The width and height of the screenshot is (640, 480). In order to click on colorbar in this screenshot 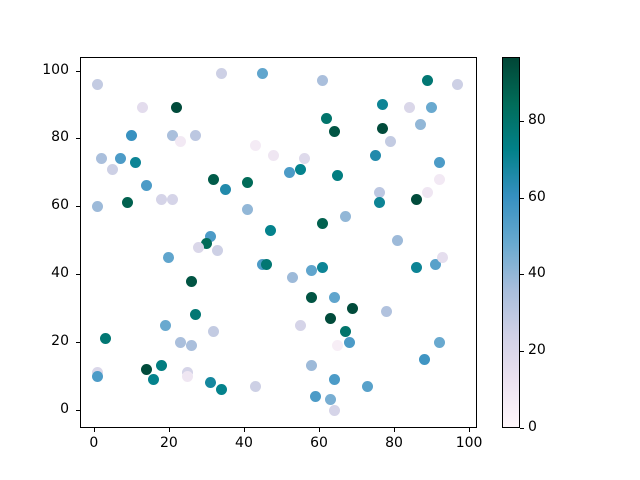, I will do `click(511, 242)`.